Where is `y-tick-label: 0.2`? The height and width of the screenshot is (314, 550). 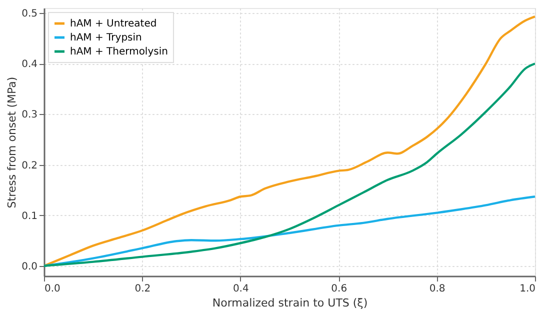 y-tick-label: 0.2 is located at coordinates (30, 166).